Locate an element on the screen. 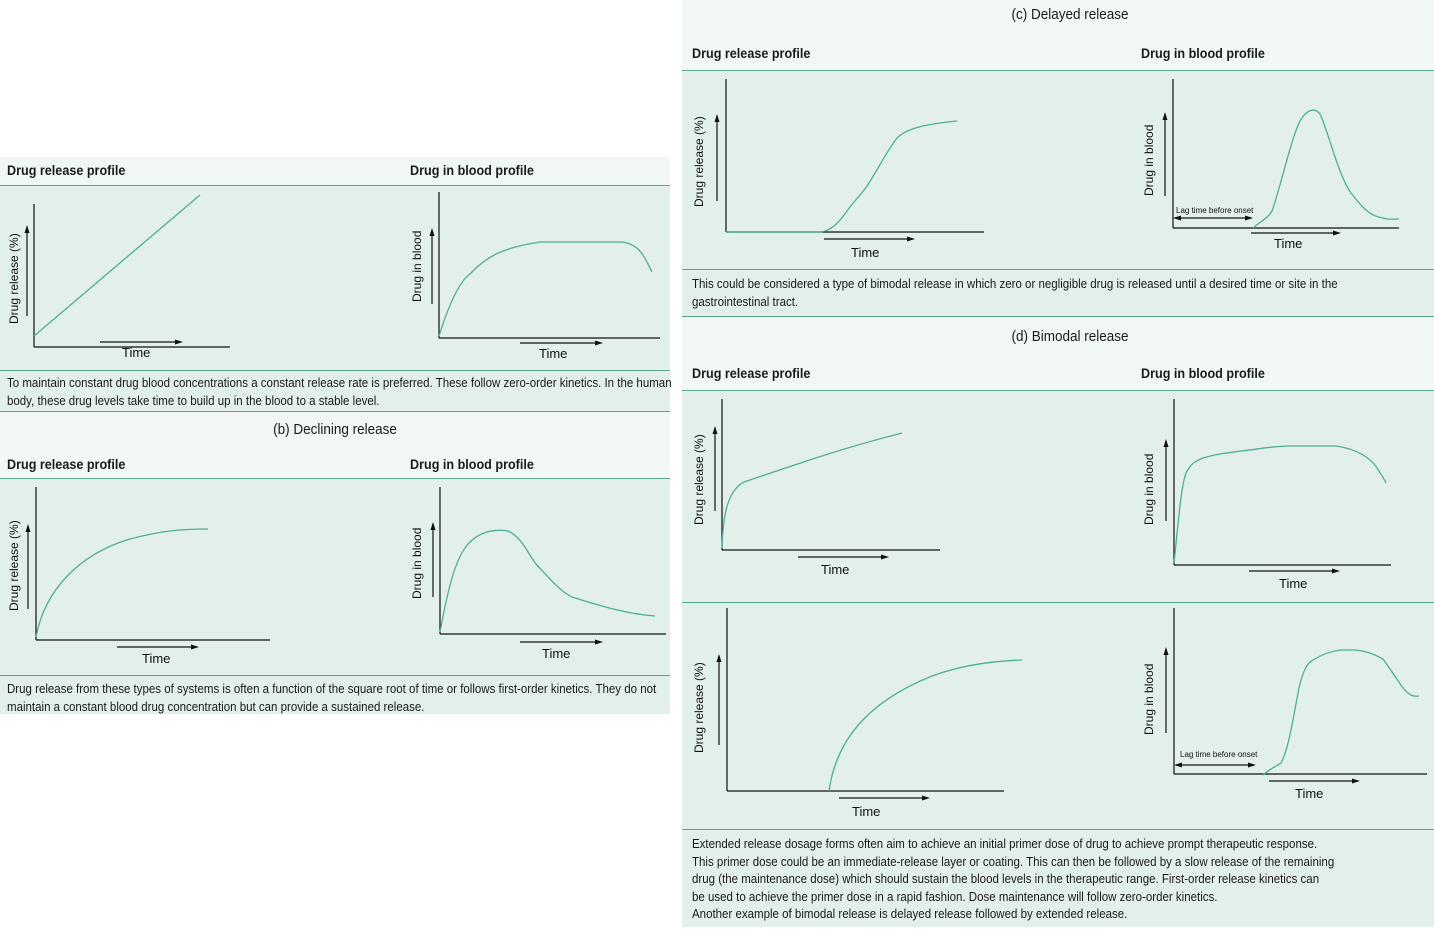 This screenshot has height=931, width=1434. caption-line: gastrointestinal tract. is located at coordinates (745, 301).